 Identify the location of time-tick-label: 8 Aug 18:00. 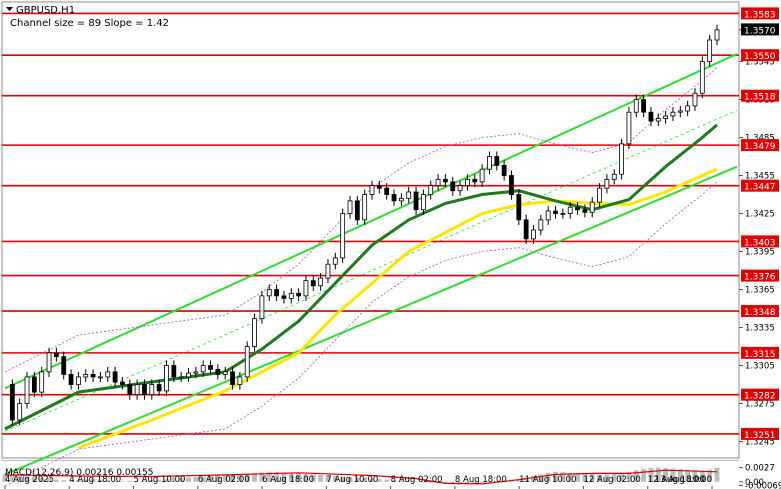
(481, 480).